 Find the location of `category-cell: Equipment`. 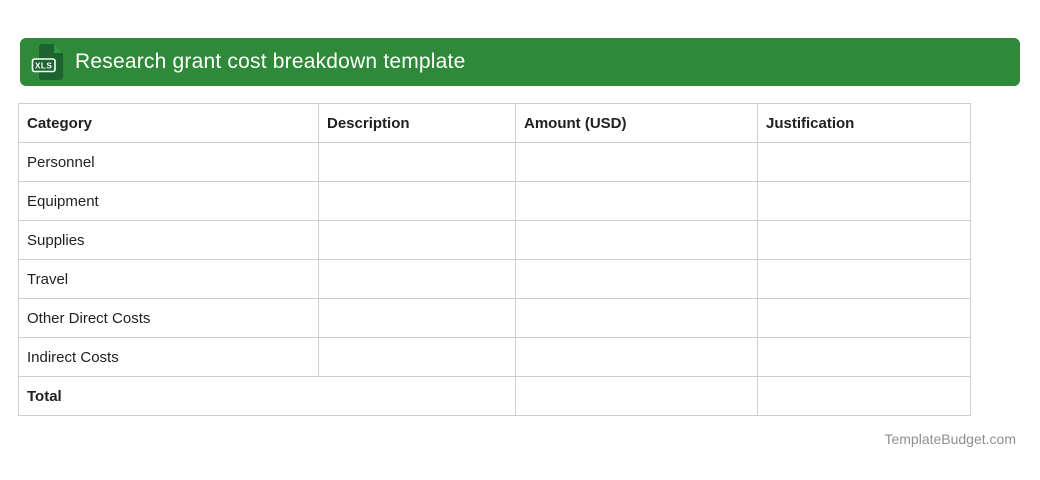

category-cell: Equipment is located at coordinates (168, 201).